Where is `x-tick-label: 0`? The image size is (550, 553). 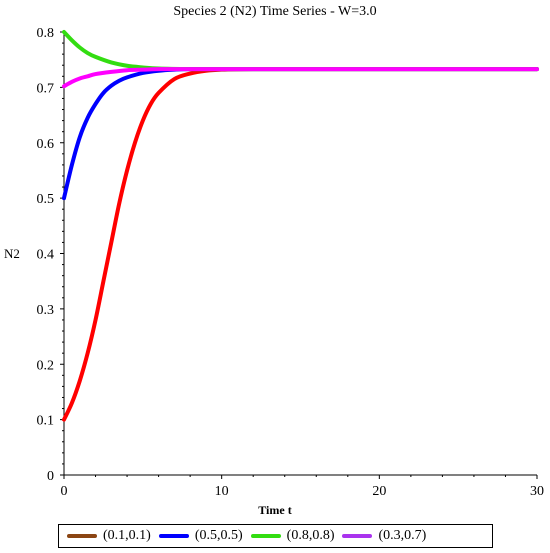 x-tick-label: 0 is located at coordinates (64, 491).